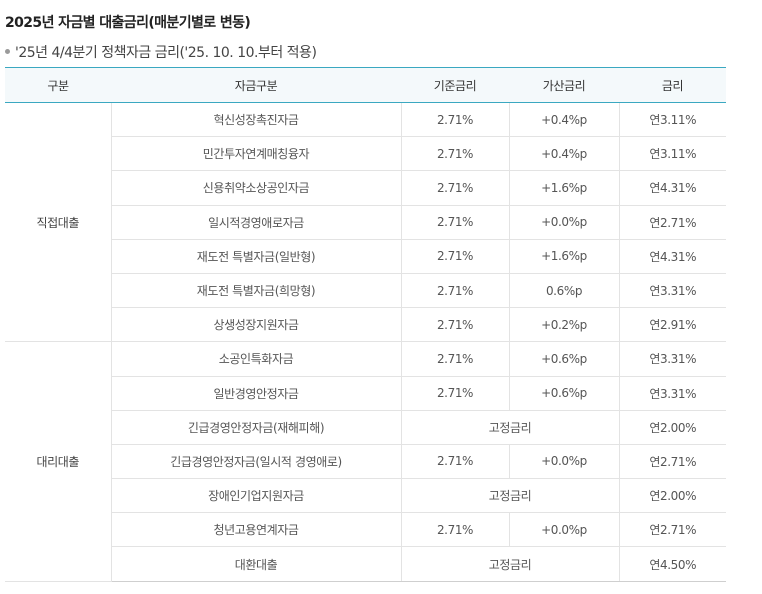  What do you see at coordinates (563, 291) in the screenshot?
I see `add-rate-cell: 0.6%p` at bounding box center [563, 291].